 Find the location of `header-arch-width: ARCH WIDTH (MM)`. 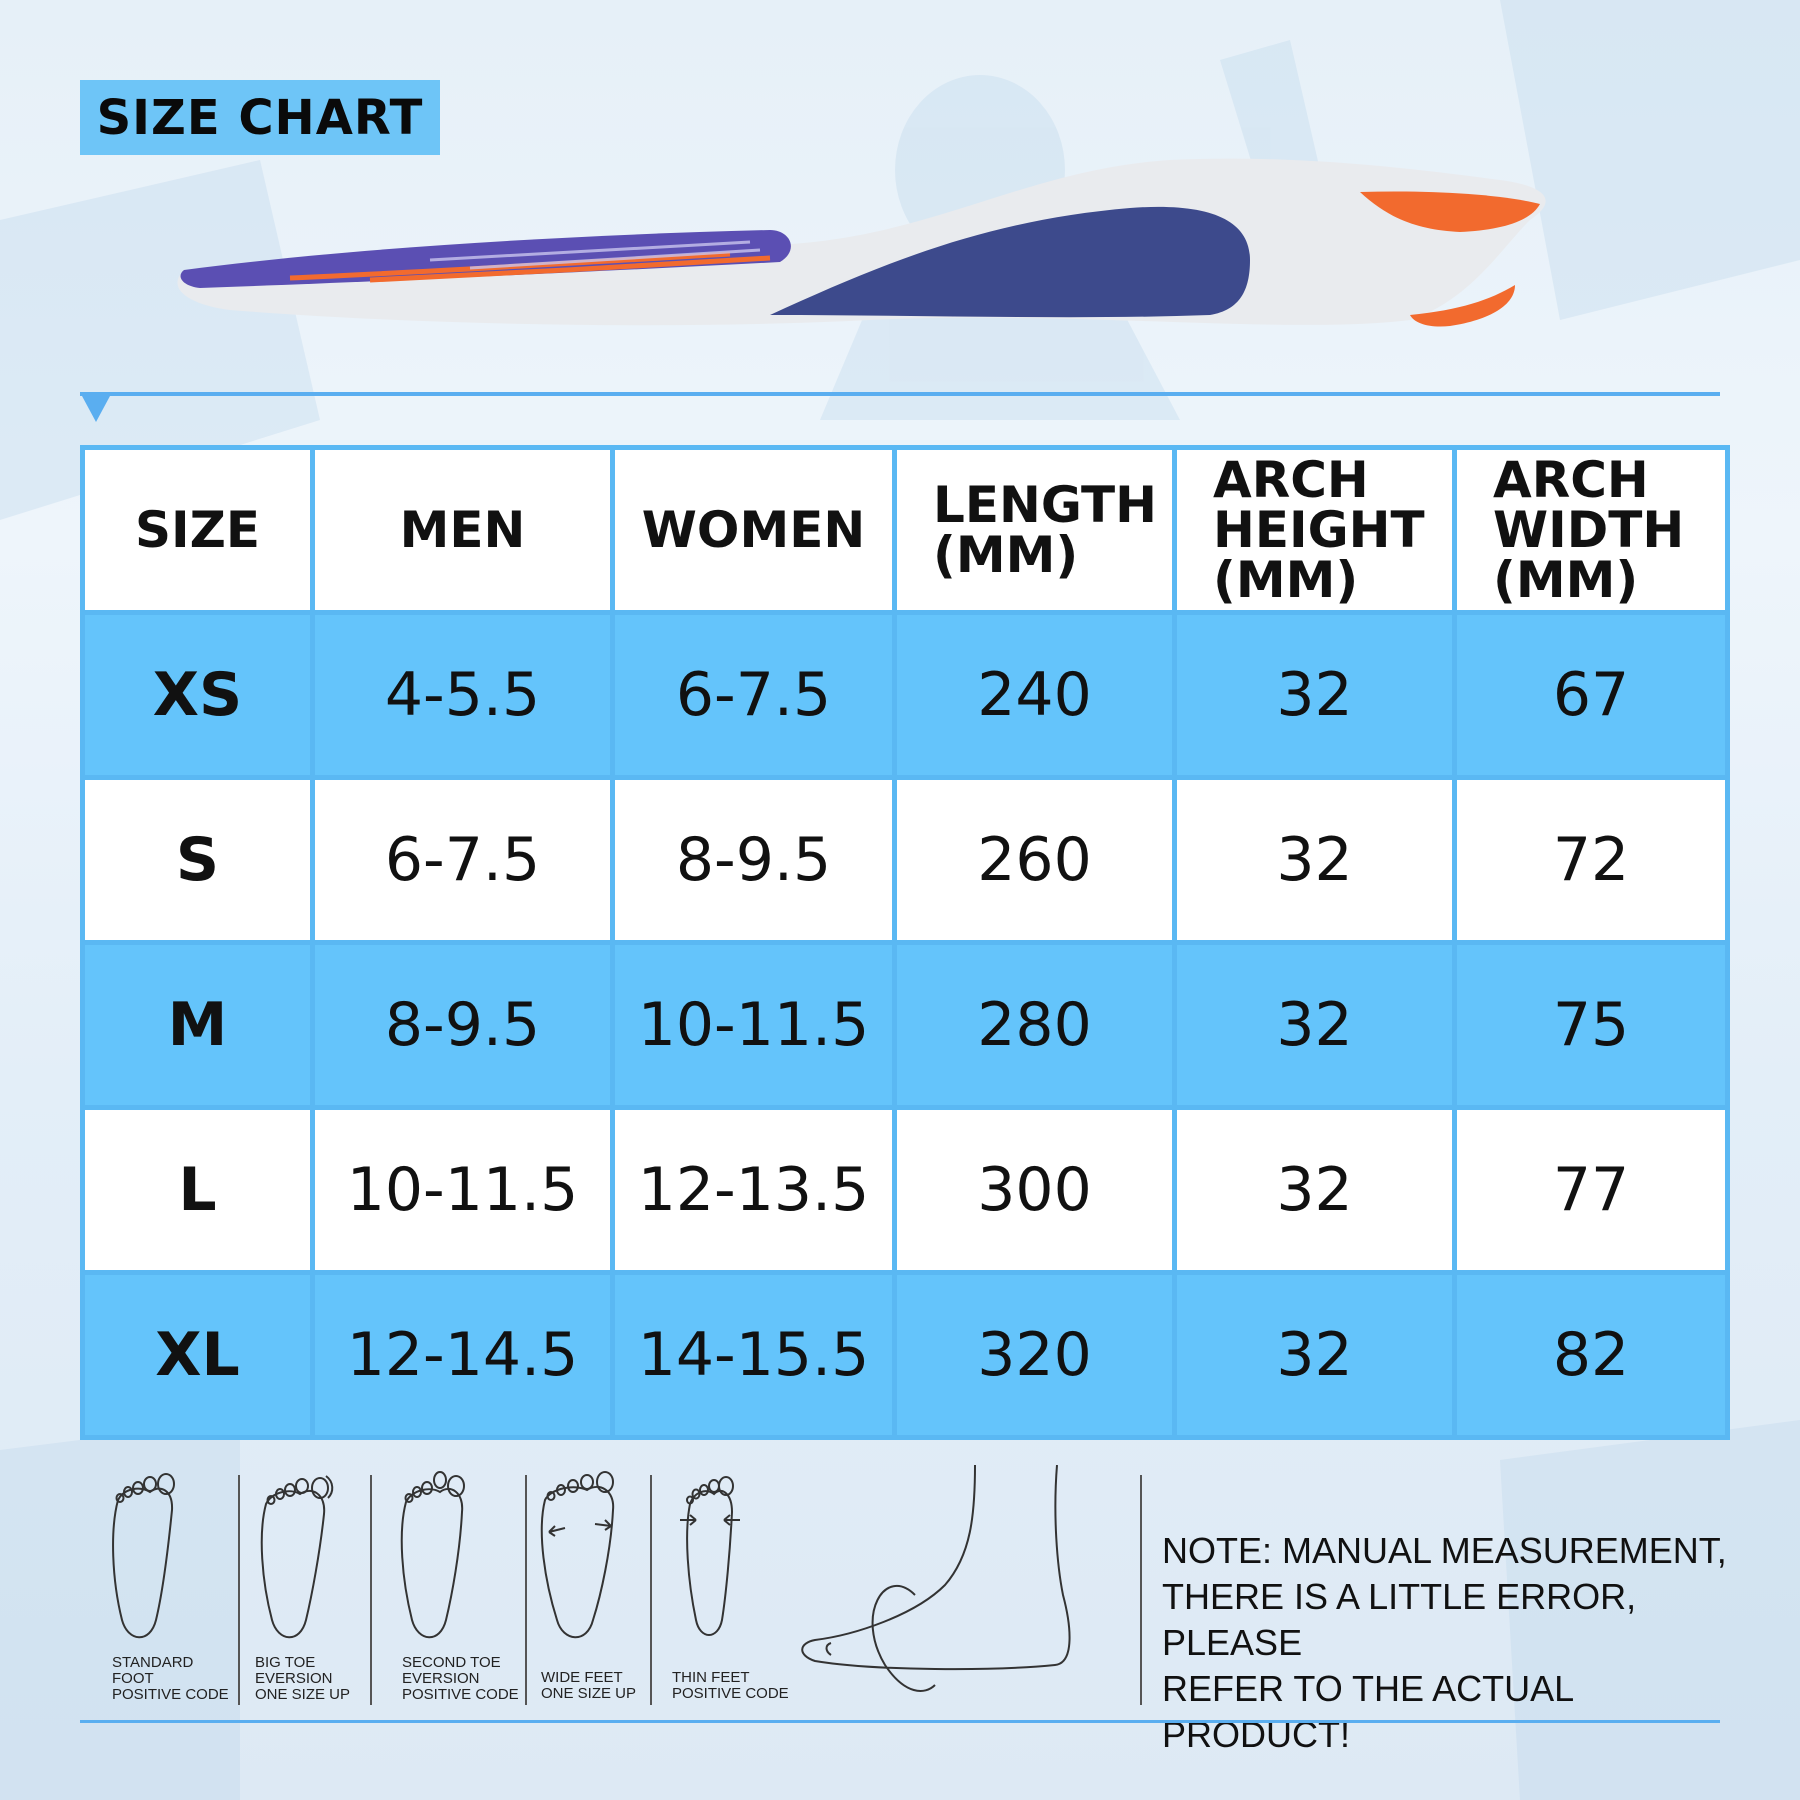

header-arch-width: ARCH WIDTH (MM) is located at coordinates (1591, 530).